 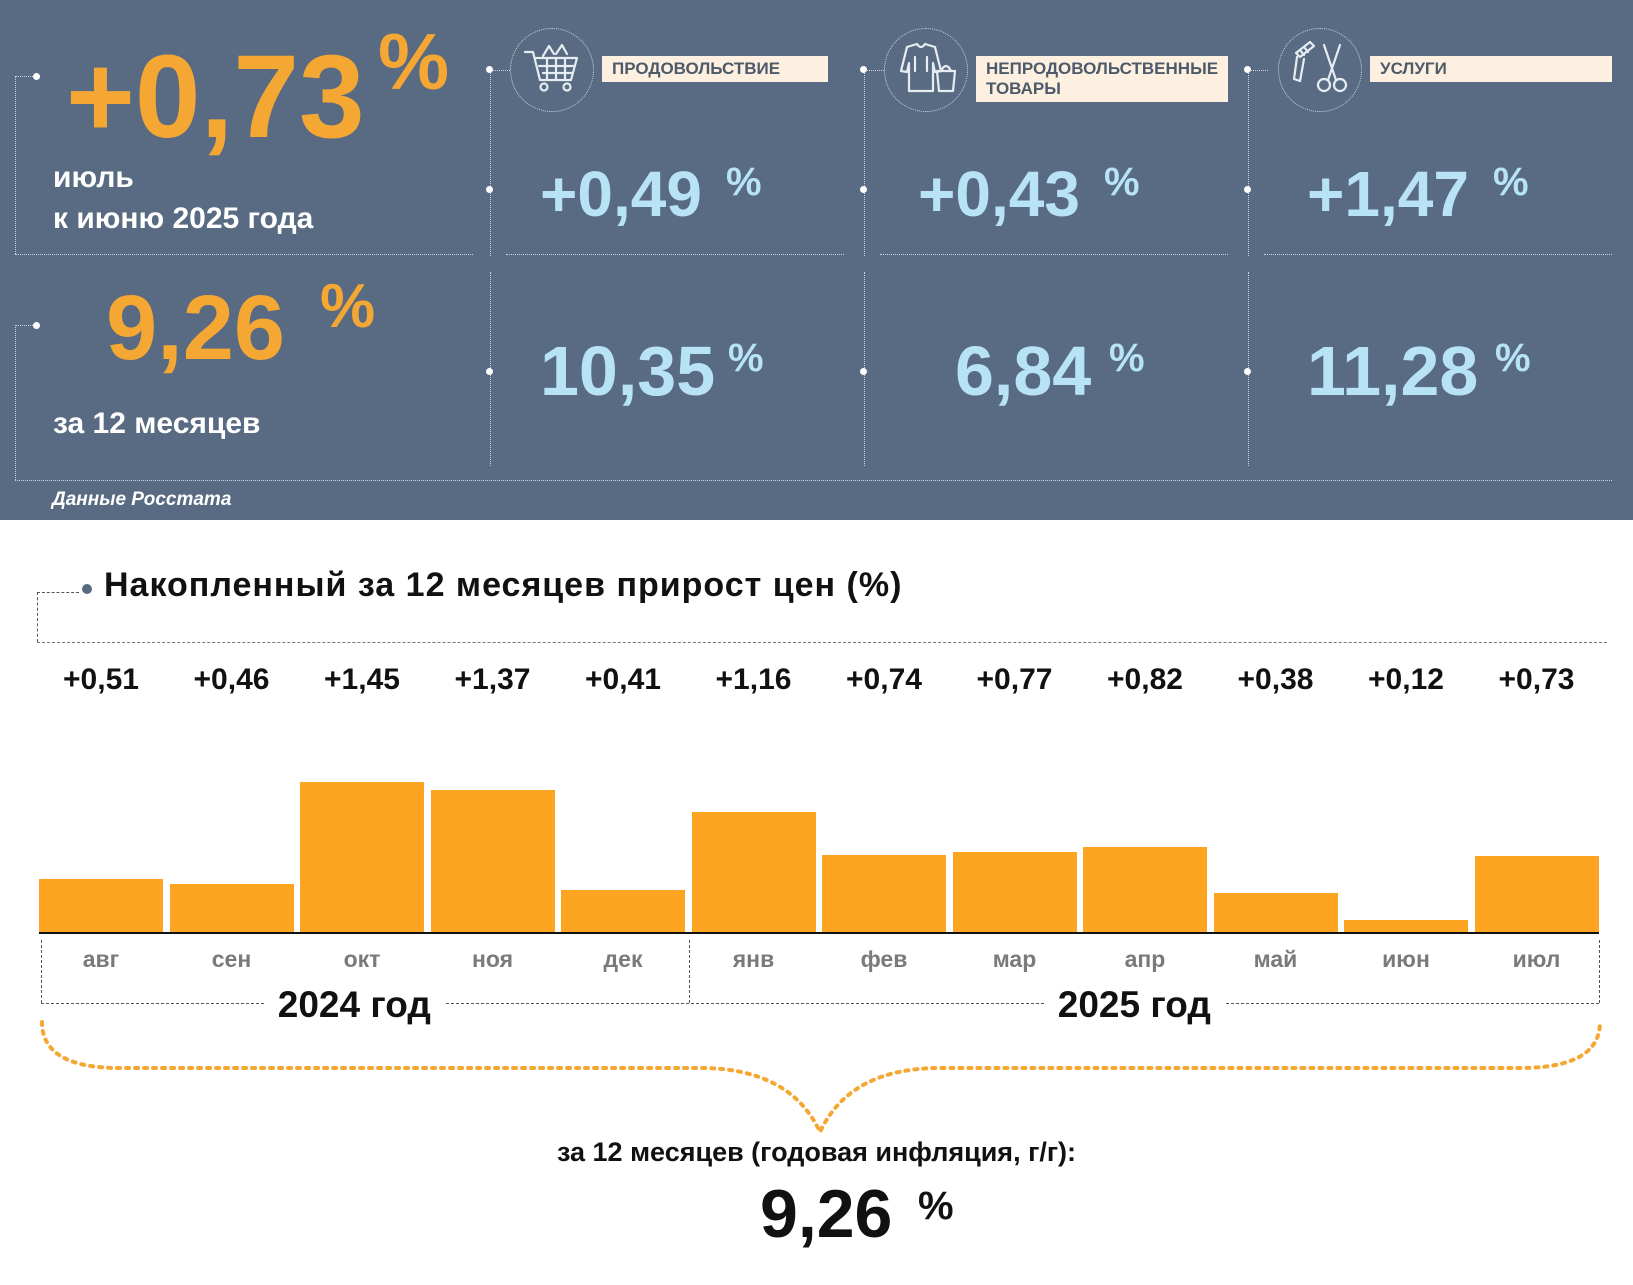 What do you see at coordinates (414, 61) in the screenshot?
I see `monthly-inflation-unit: %` at bounding box center [414, 61].